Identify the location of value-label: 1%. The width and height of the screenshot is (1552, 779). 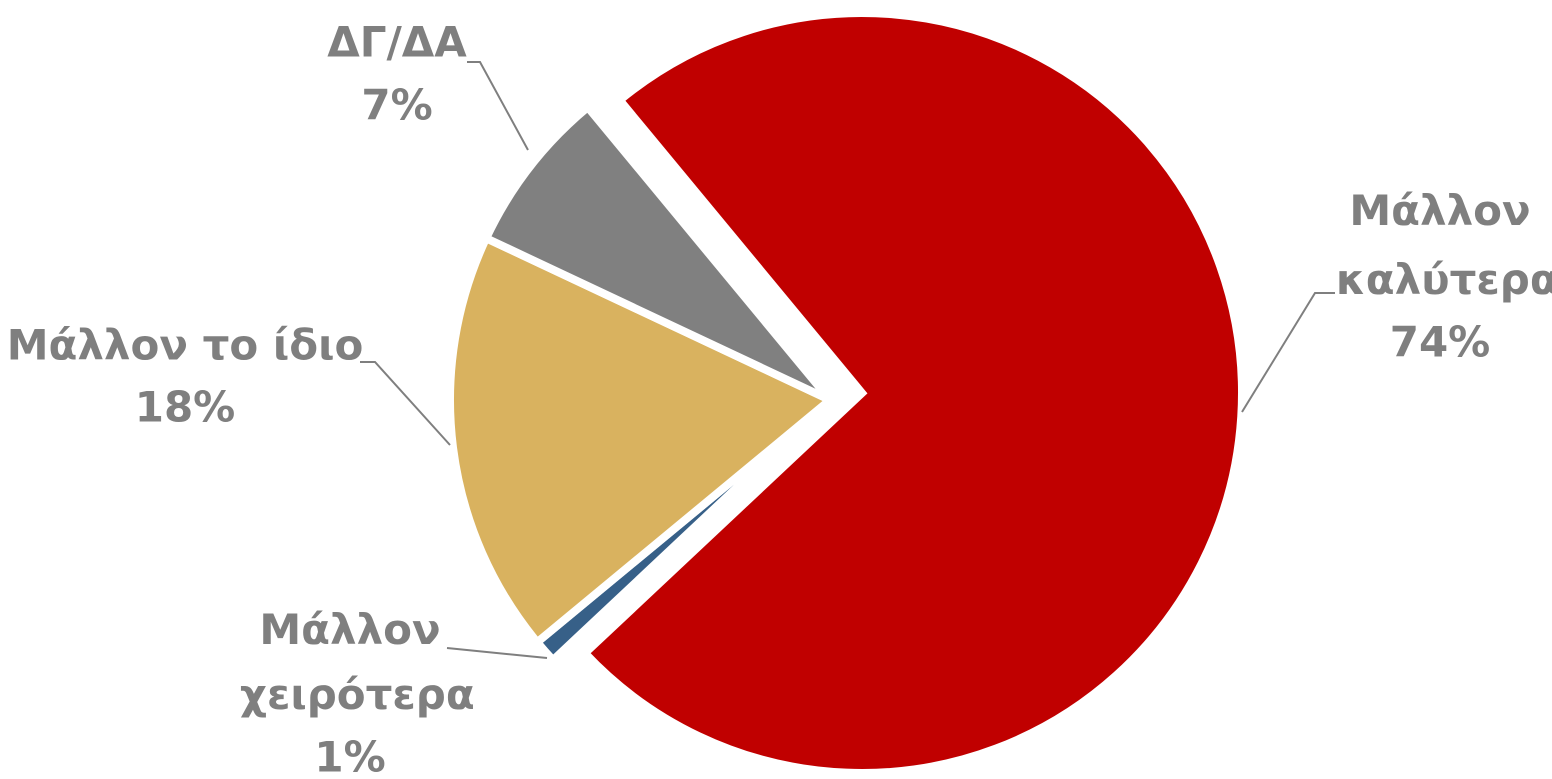
(349, 756).